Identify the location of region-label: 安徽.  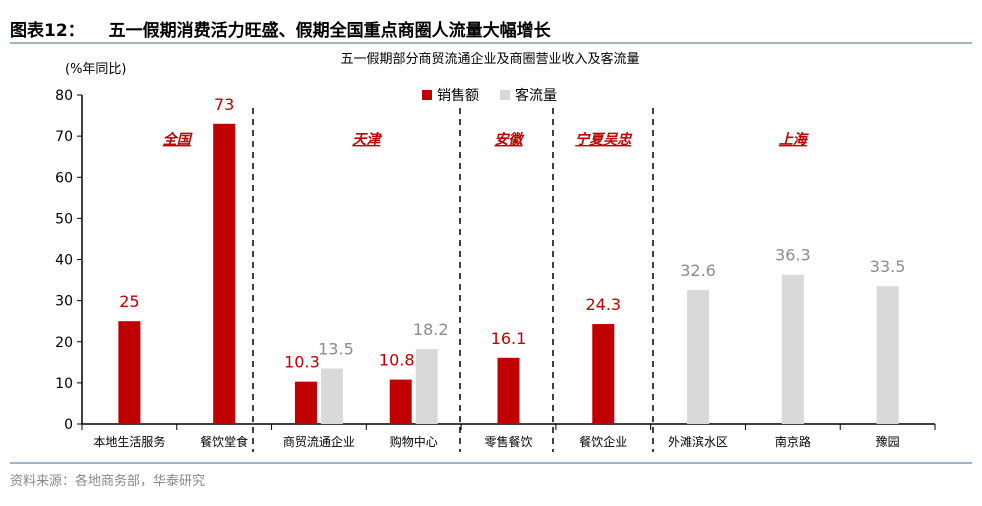
(510, 139).